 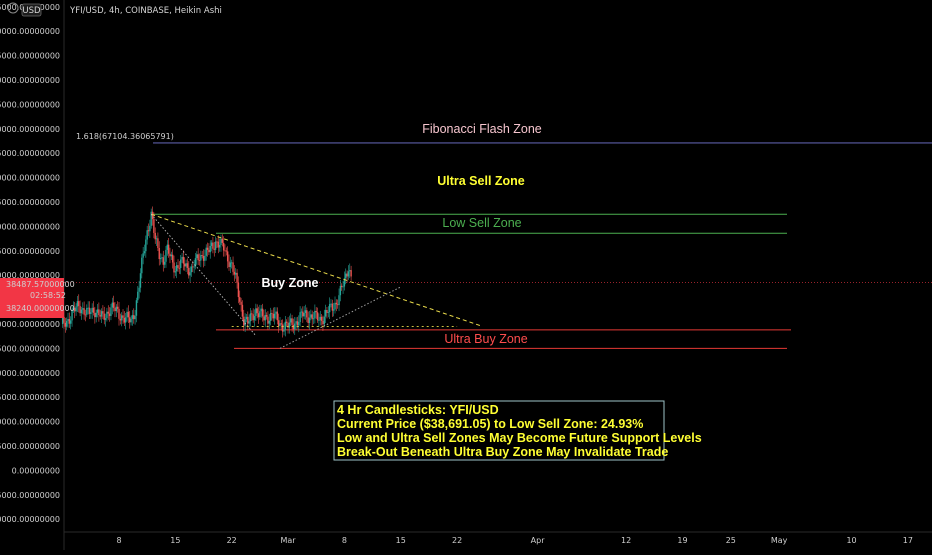 What do you see at coordinates (30, 80) in the screenshot?
I see `y-tick-label: 80000.00000000` at bounding box center [30, 80].